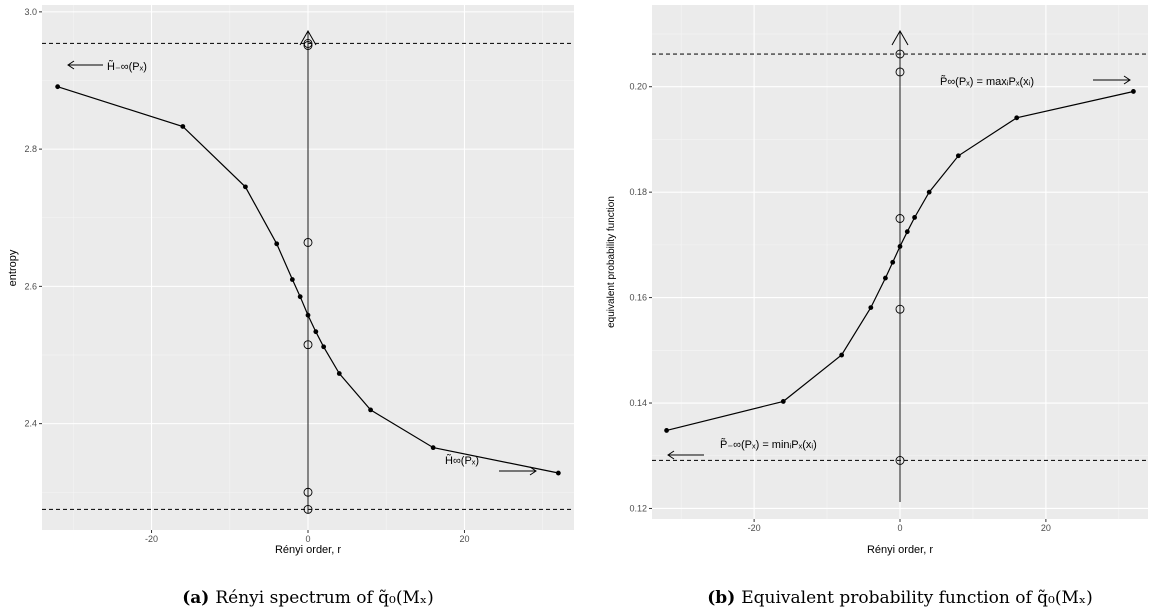 The height and width of the screenshot is (613, 1150). Describe the element at coordinates (30, 424) in the screenshot. I see `y-tick-label: 2.4` at that location.